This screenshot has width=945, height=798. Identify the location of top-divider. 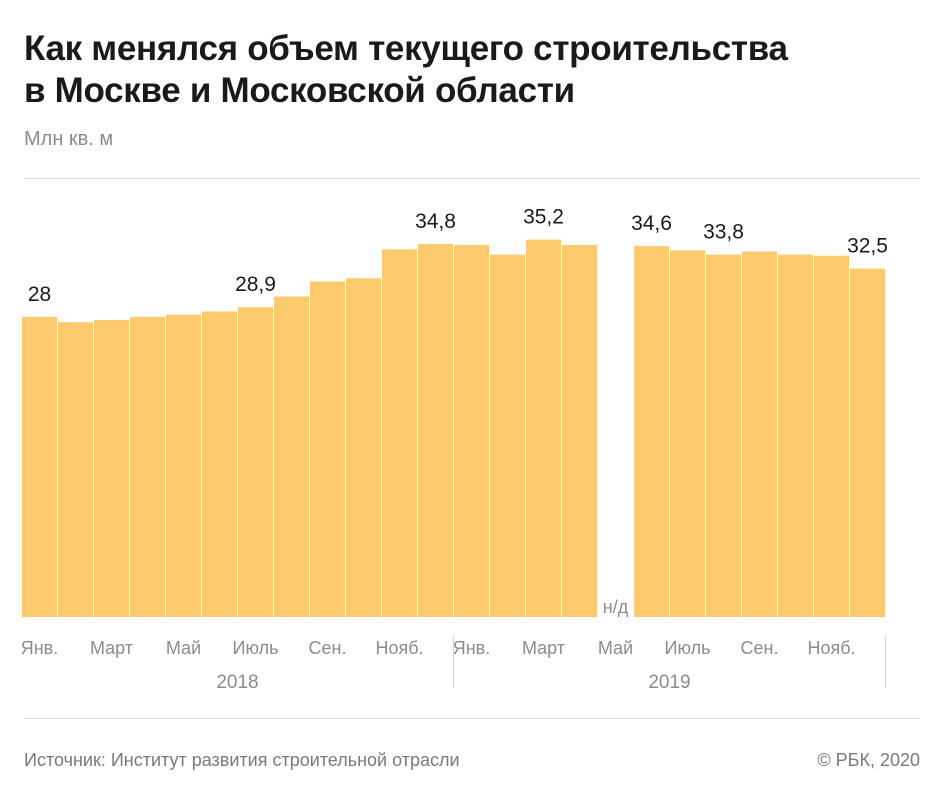
(472, 178).